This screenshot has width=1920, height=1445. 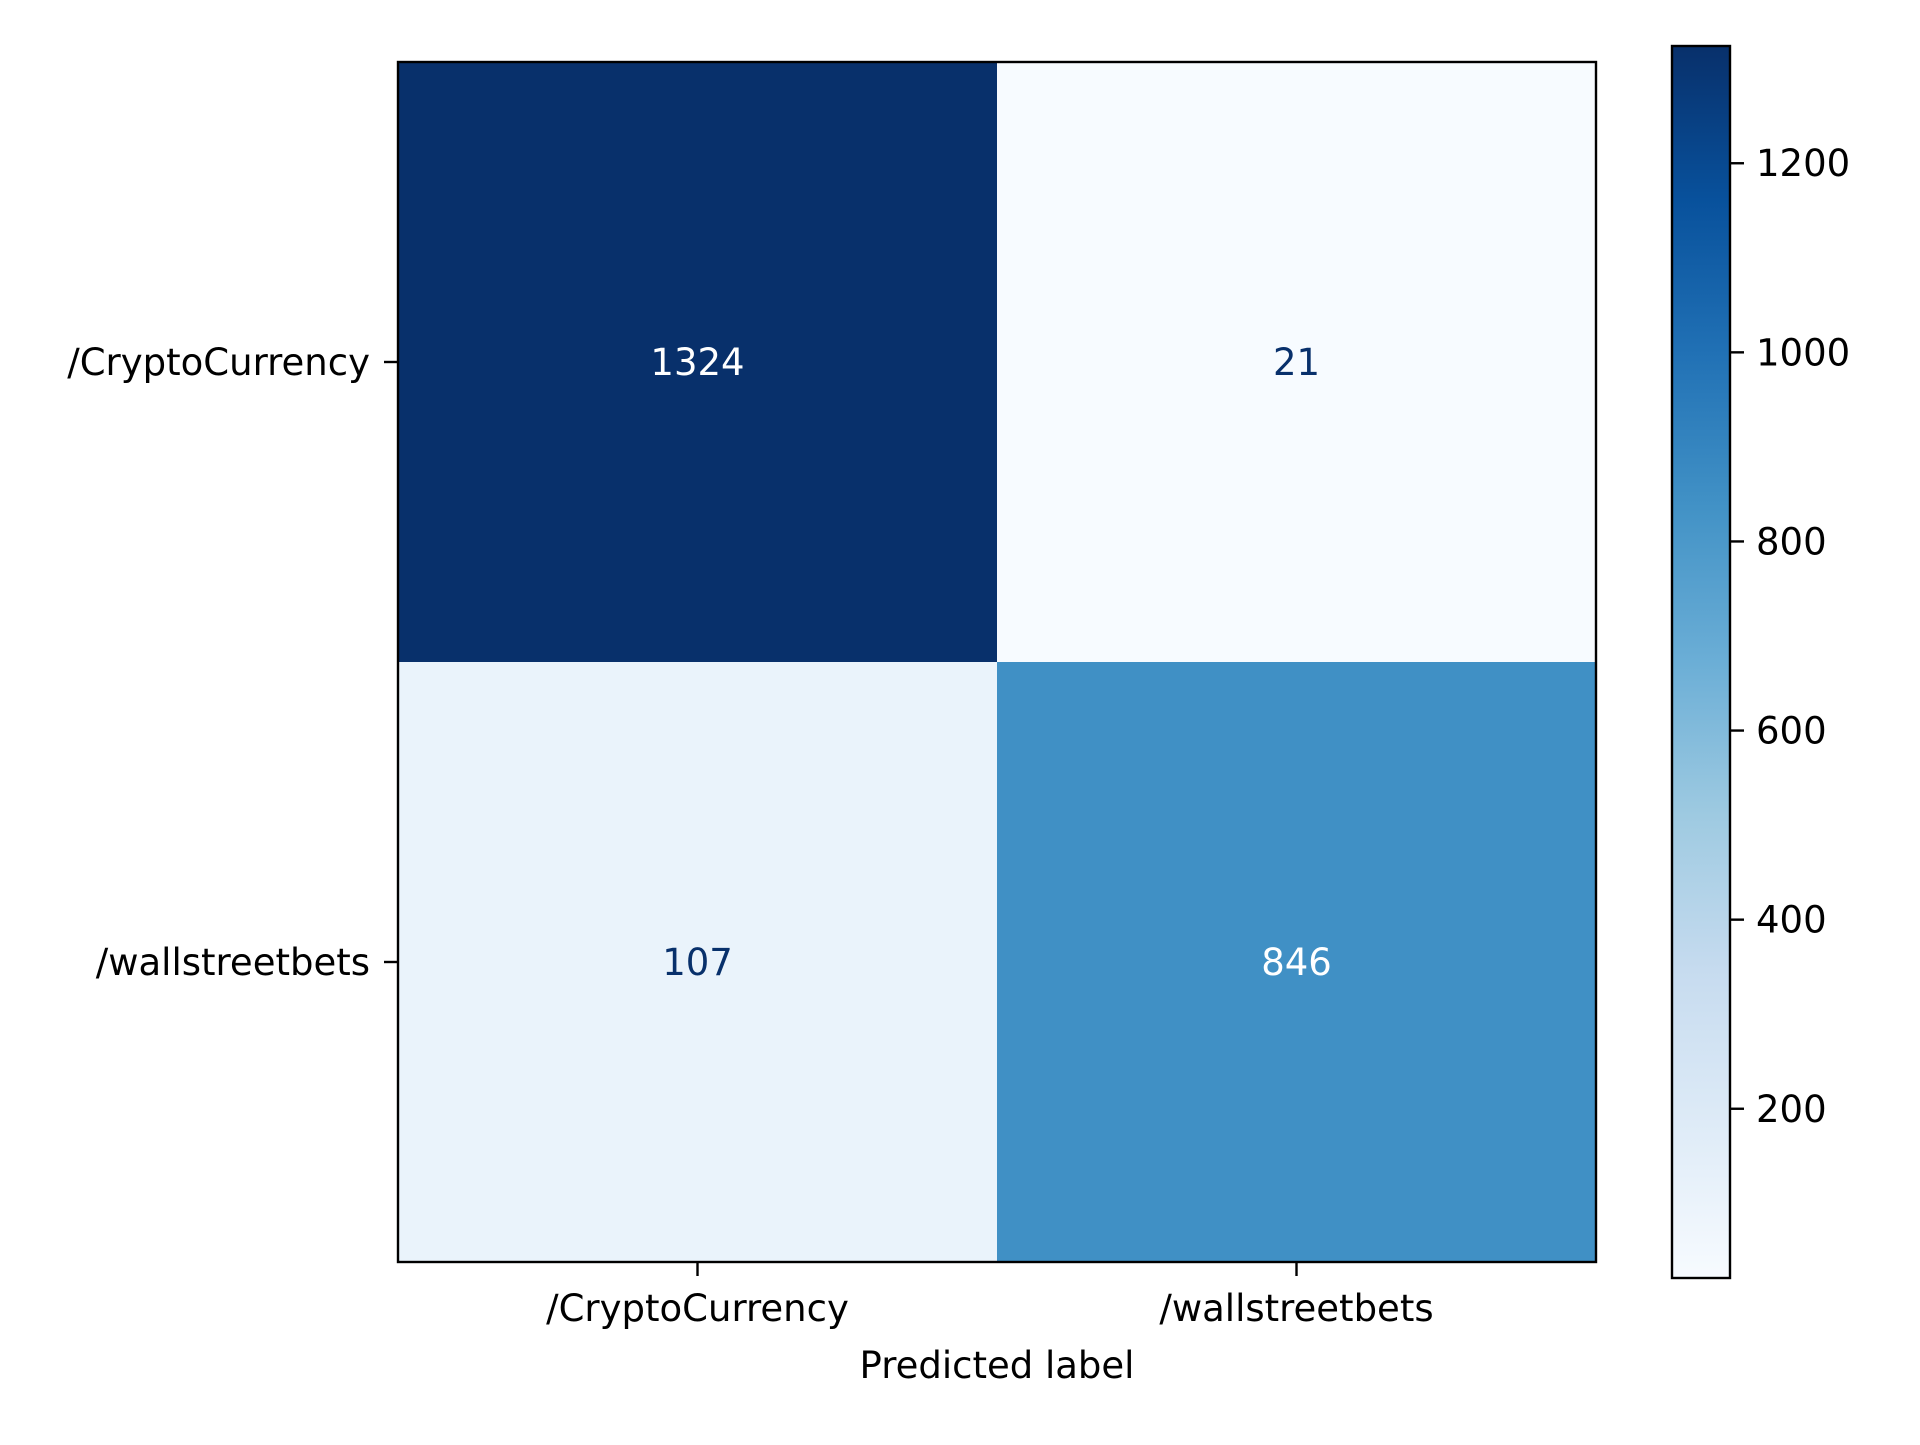 What do you see at coordinates (1803, 352) in the screenshot?
I see `colorbar-tick-label: 1000` at bounding box center [1803, 352].